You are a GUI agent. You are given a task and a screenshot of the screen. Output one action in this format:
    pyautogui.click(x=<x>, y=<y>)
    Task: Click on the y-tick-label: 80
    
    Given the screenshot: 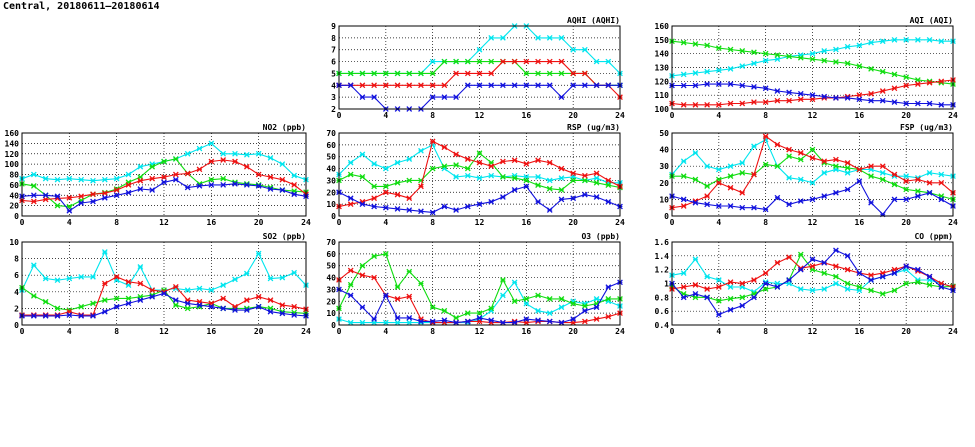 What is the action you would take?
    pyautogui.click(x=14, y=175)
    